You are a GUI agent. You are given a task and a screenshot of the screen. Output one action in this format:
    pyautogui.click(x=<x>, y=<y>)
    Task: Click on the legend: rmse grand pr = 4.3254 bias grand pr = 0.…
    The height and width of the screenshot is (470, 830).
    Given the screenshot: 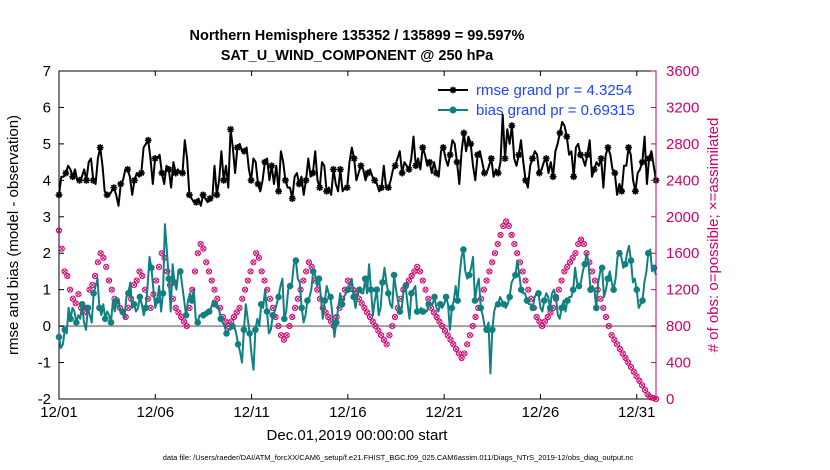 What is the action you would take?
    pyautogui.click(x=536, y=100)
    